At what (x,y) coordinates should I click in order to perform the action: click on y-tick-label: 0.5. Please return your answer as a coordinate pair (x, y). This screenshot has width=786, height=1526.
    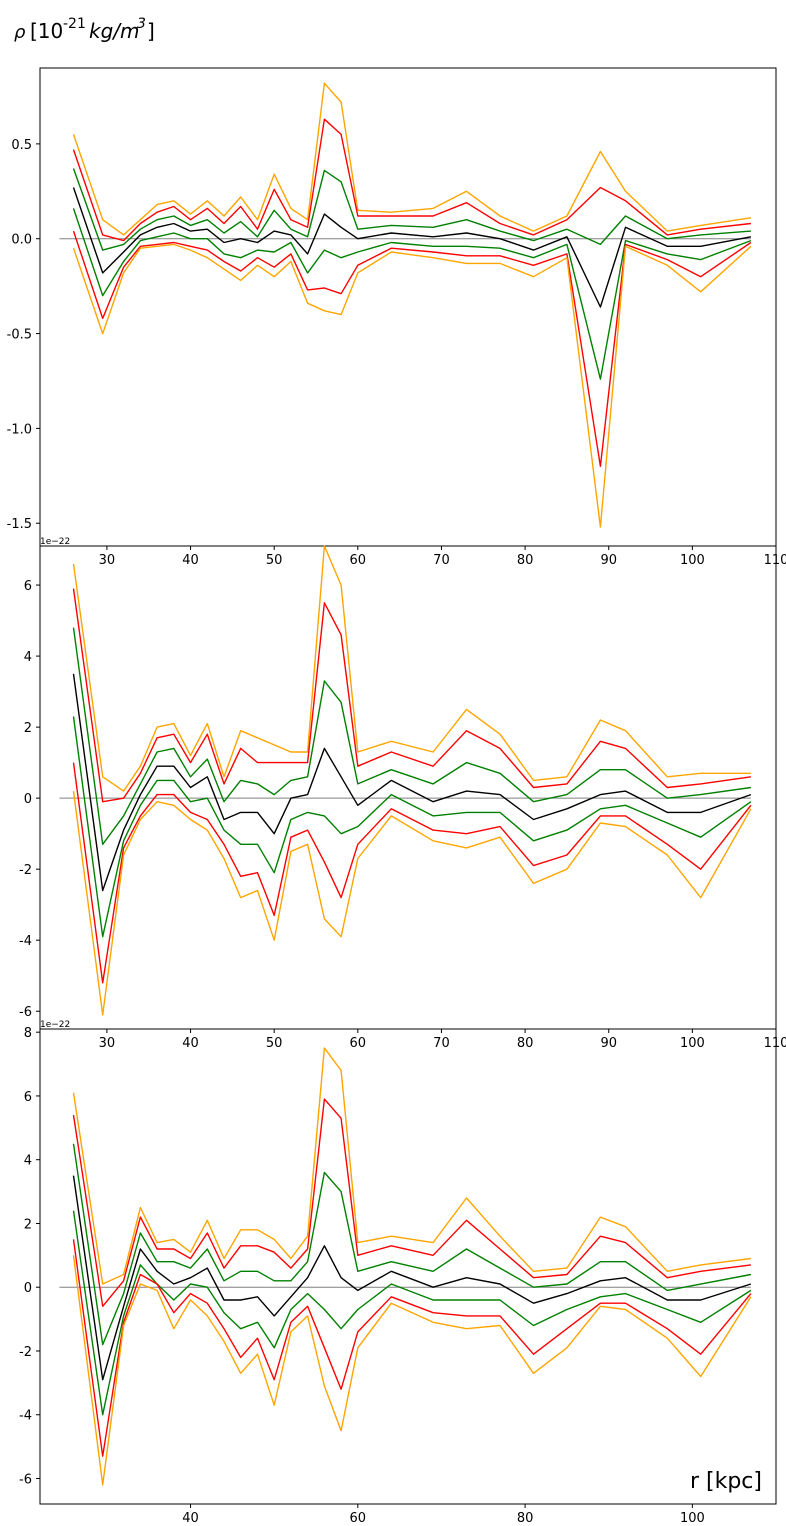
    Looking at the image, I should click on (21, 145).